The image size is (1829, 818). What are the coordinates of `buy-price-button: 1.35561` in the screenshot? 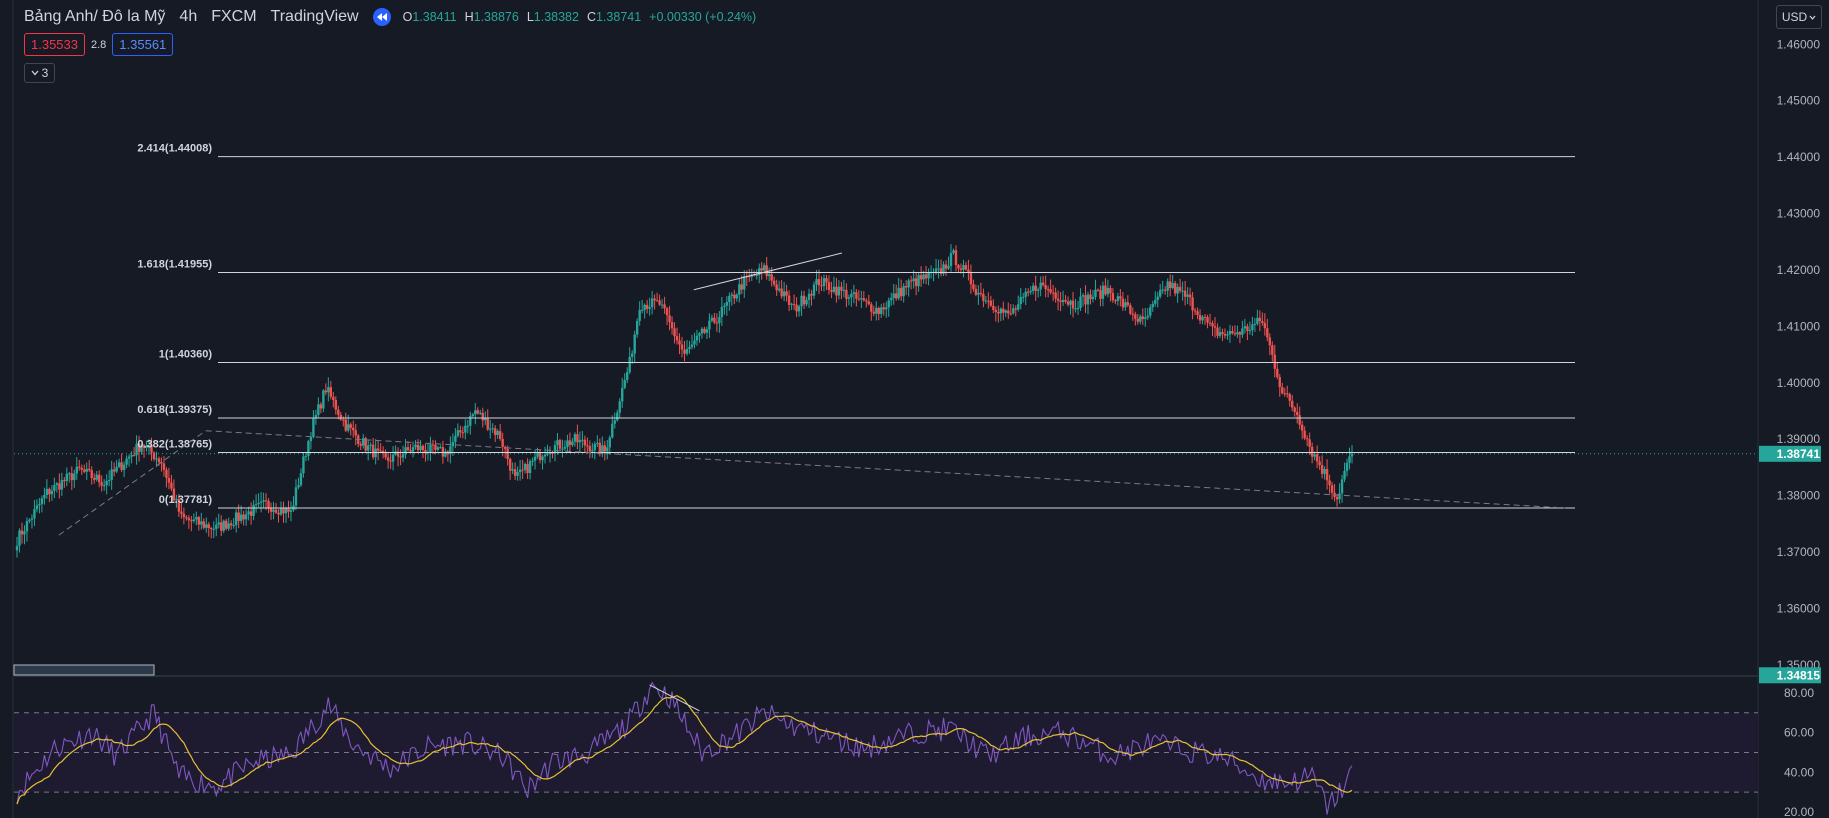 It's located at (143, 44).